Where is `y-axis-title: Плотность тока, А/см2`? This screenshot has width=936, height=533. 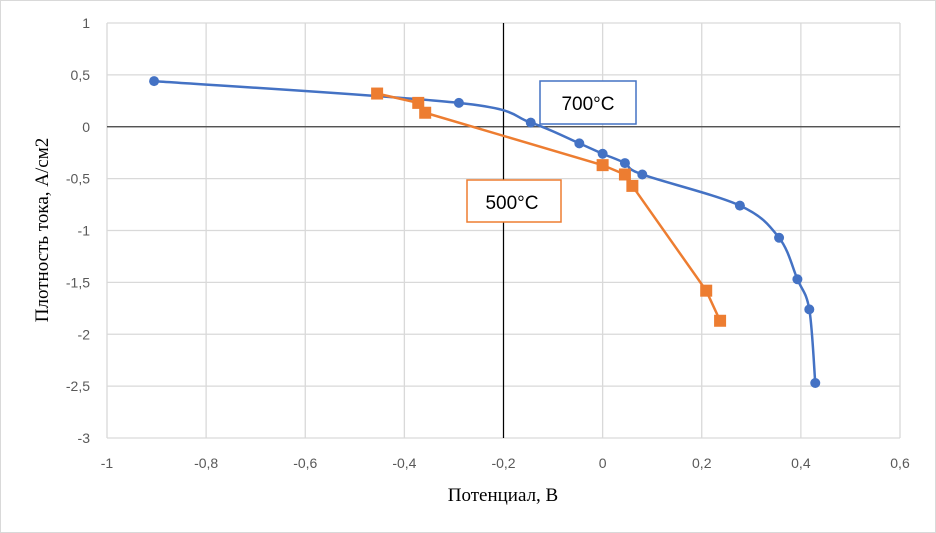 y-axis-title: Плотность тока, А/см2 is located at coordinates (42, 230).